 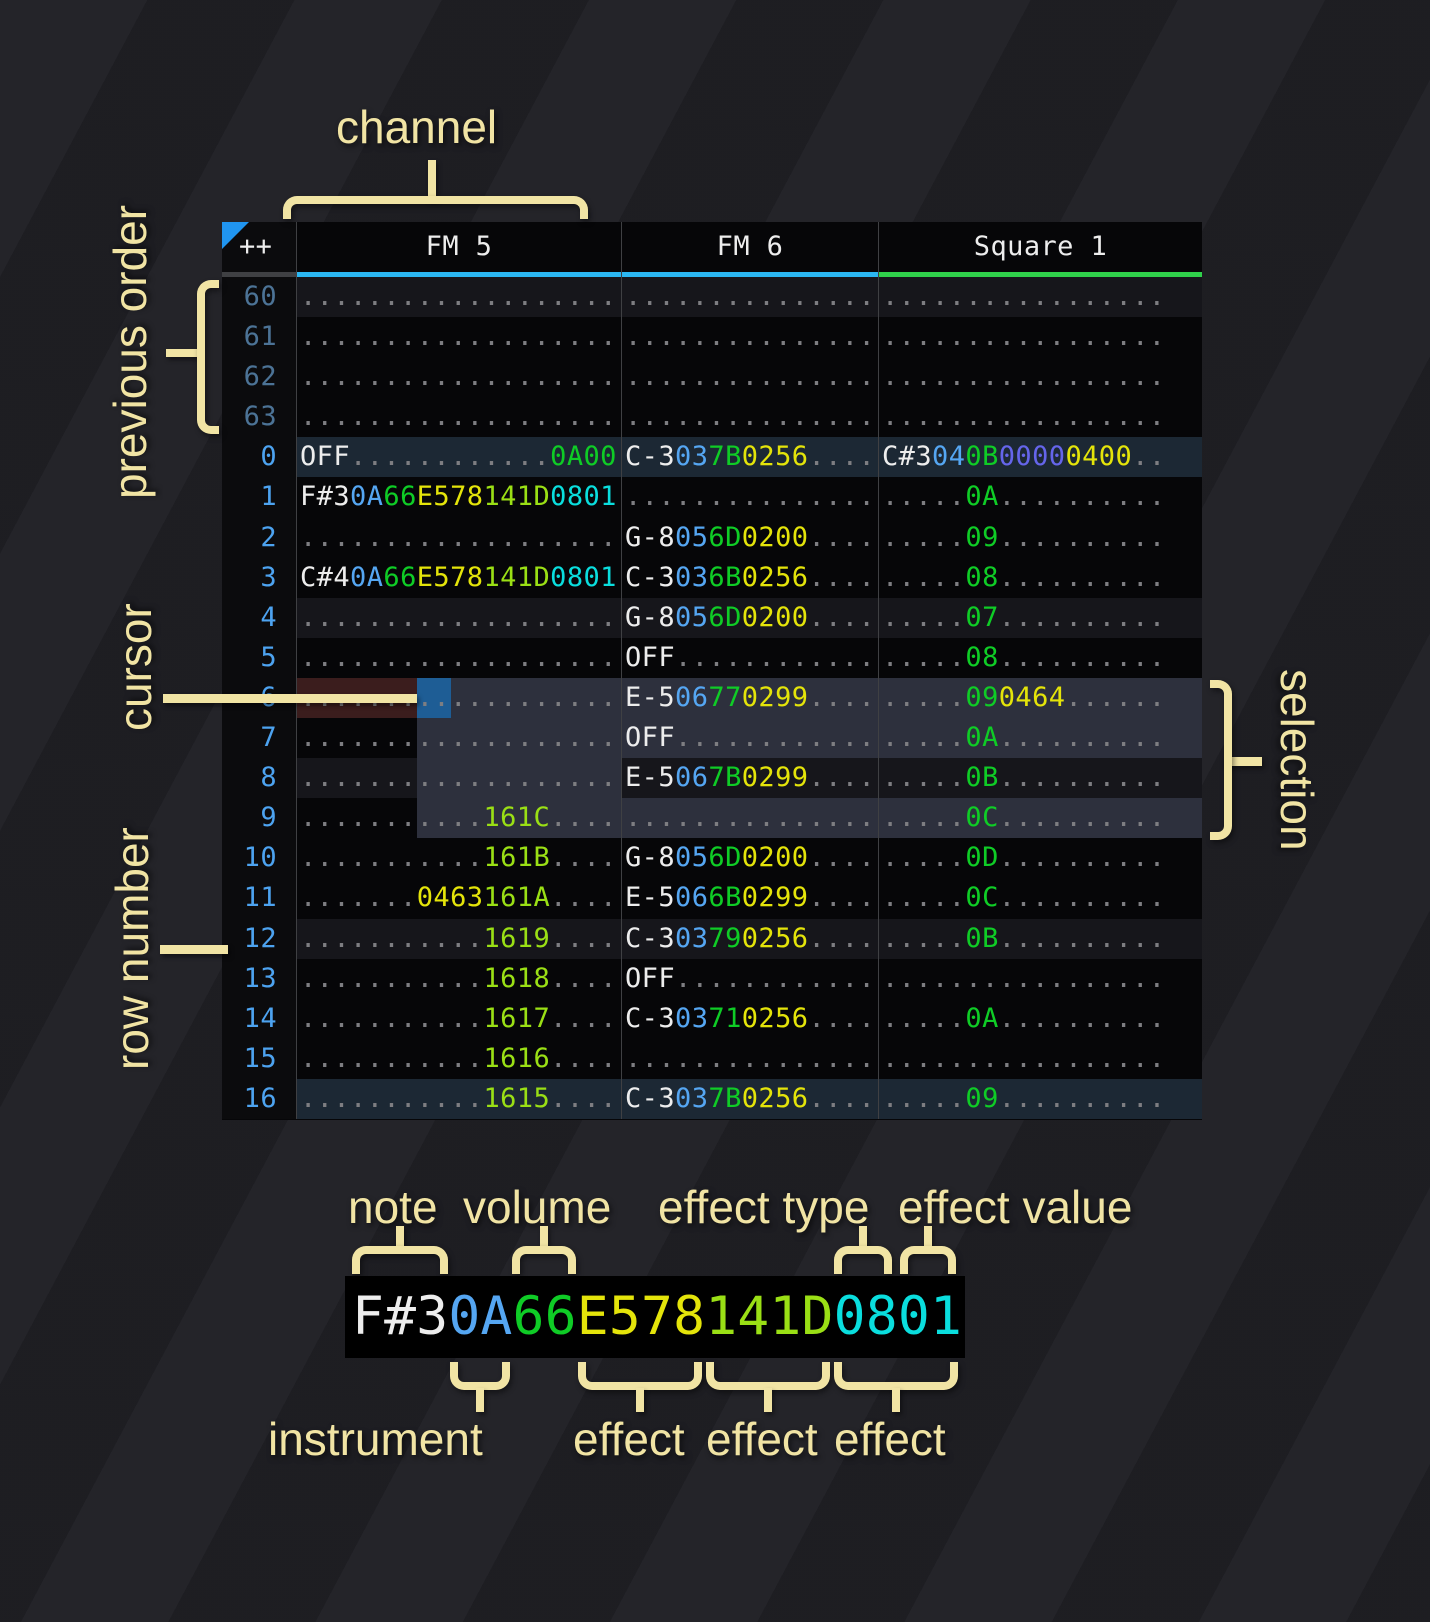 What do you see at coordinates (1040, 249) in the screenshot?
I see `channel-header-square1: Square 1` at bounding box center [1040, 249].